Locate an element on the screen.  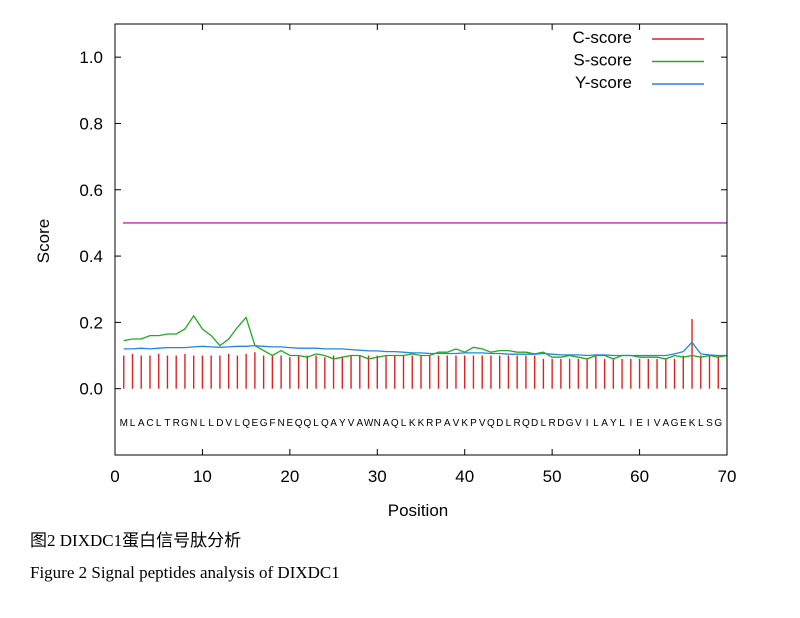
x-tick-label: 50 is located at coordinates (552, 476).